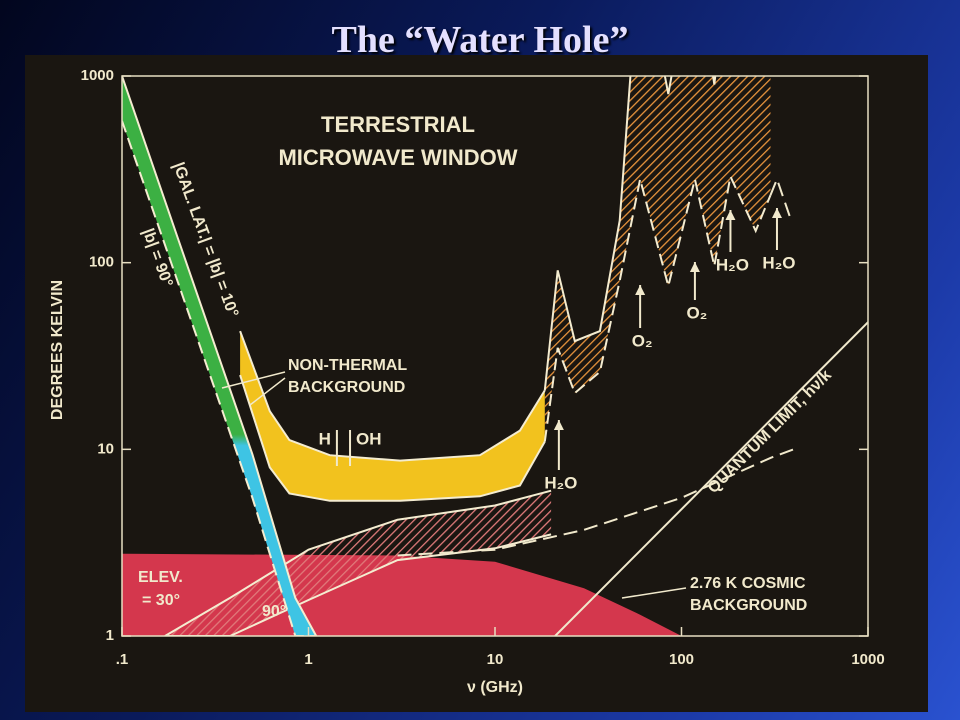  Describe the element at coordinates (160, 577) in the screenshot. I see `annotation: ELEV.` at that location.